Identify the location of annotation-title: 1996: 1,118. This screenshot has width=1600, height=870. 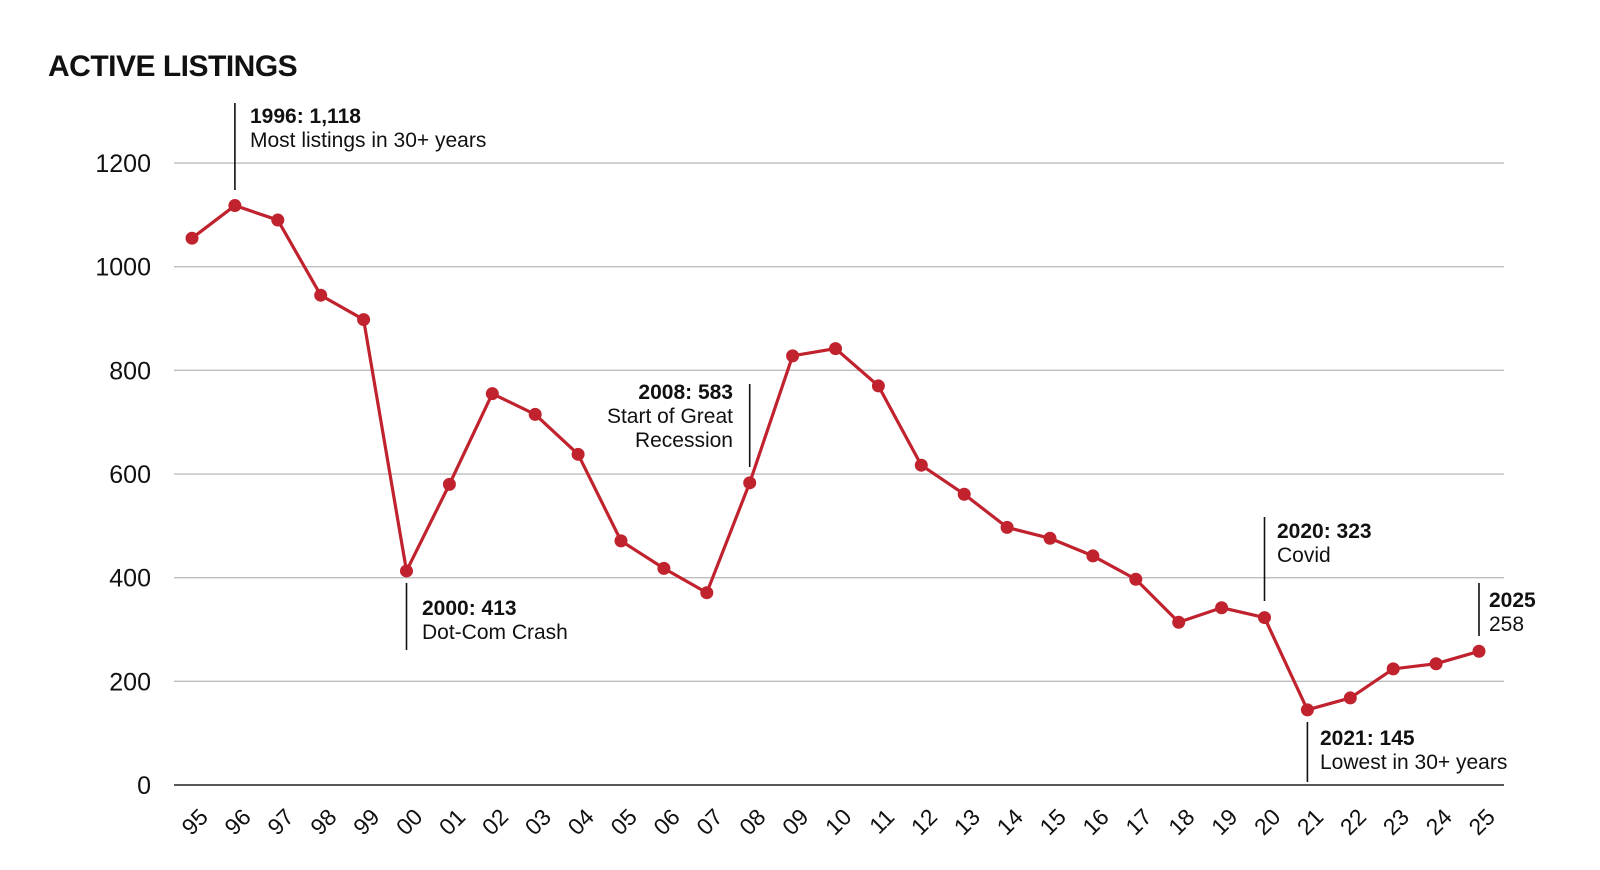
(305, 116).